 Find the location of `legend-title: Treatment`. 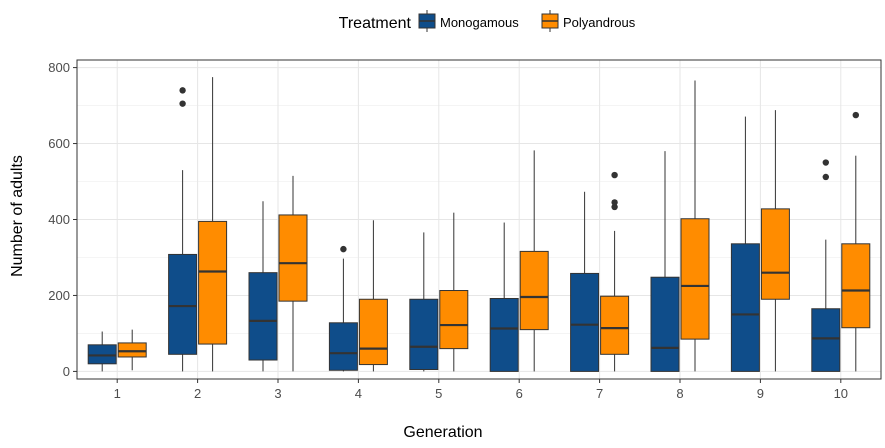

legend-title: Treatment is located at coordinates (375, 23).